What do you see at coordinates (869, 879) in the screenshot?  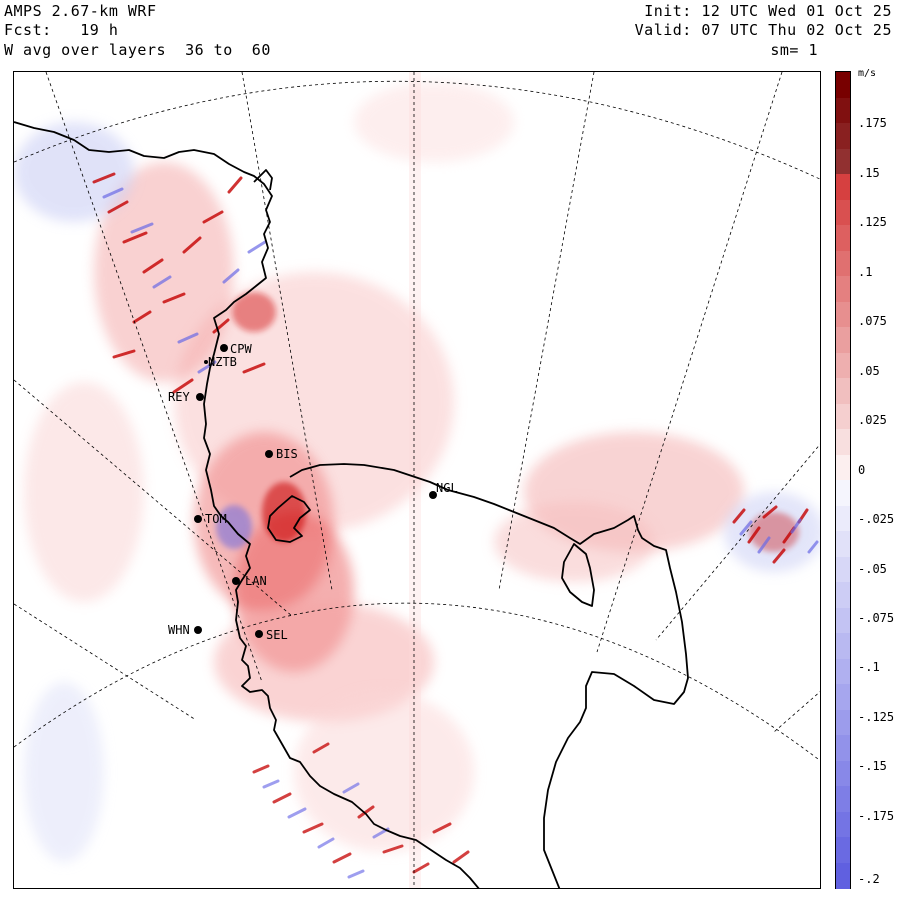 I see `colorbar-tick-label: -.2` at bounding box center [869, 879].